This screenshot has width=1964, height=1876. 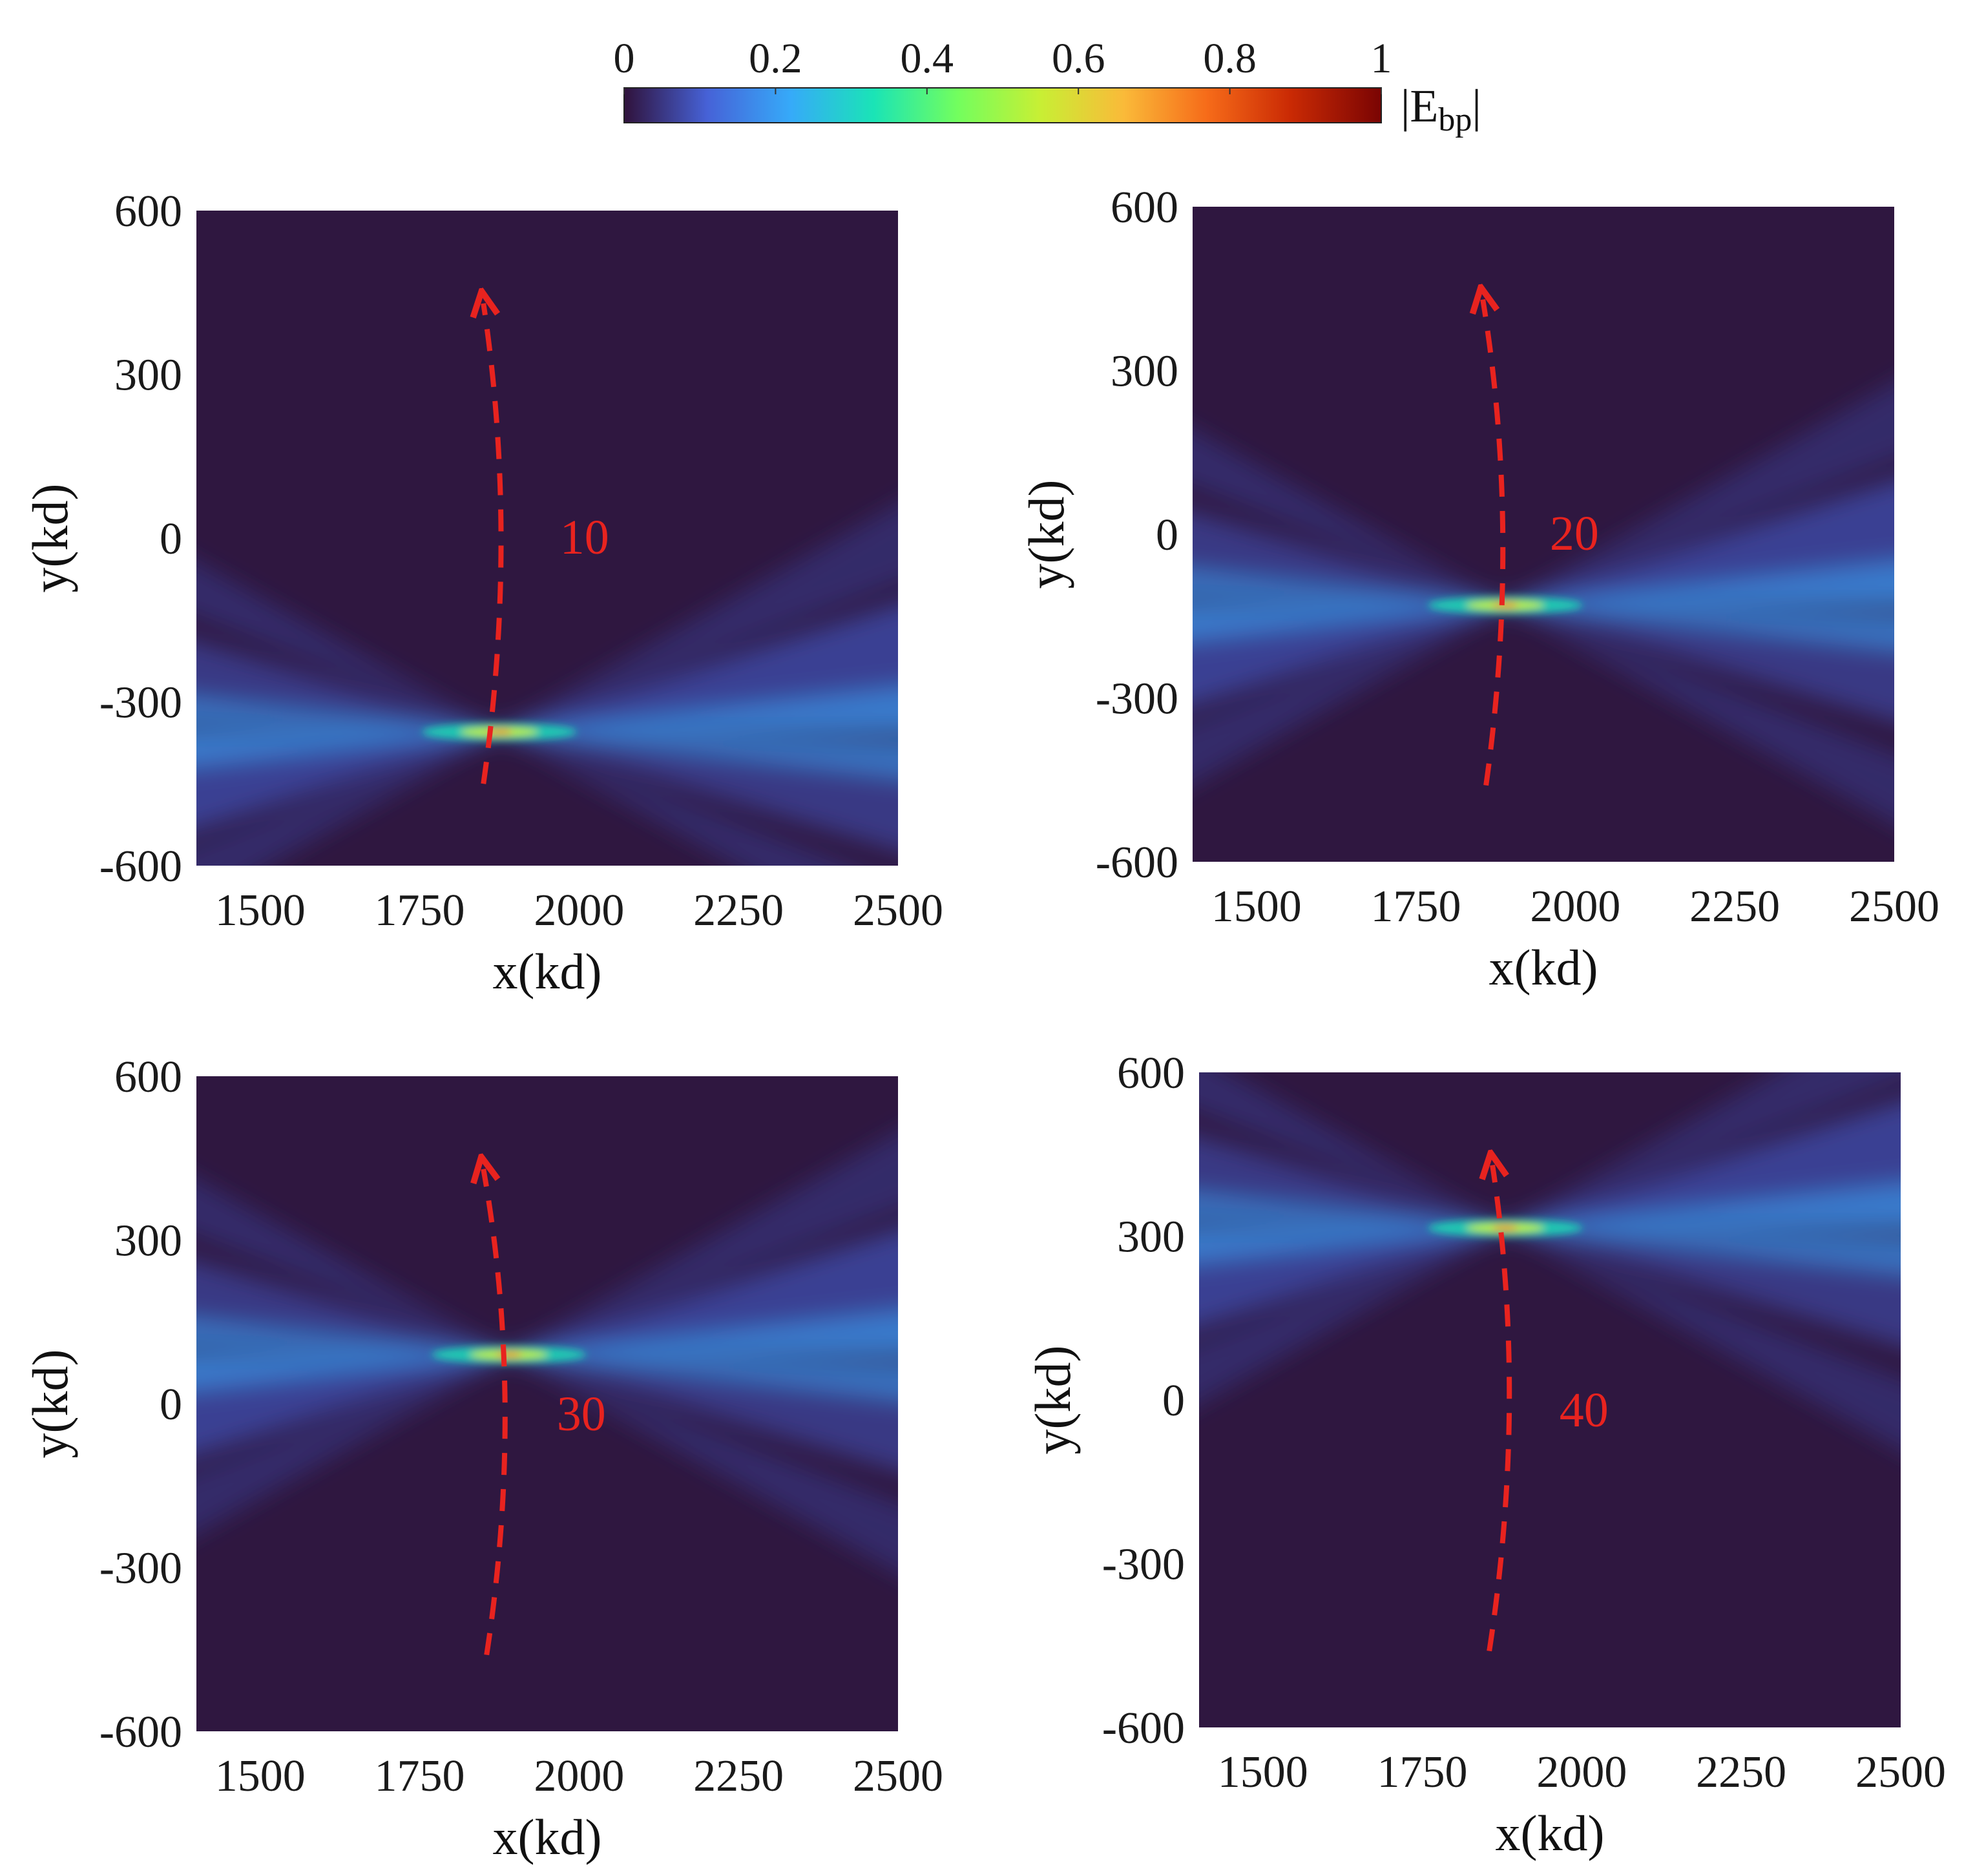 I want to click on colorbar-tick-label: 0.6, so click(x=1078, y=58).